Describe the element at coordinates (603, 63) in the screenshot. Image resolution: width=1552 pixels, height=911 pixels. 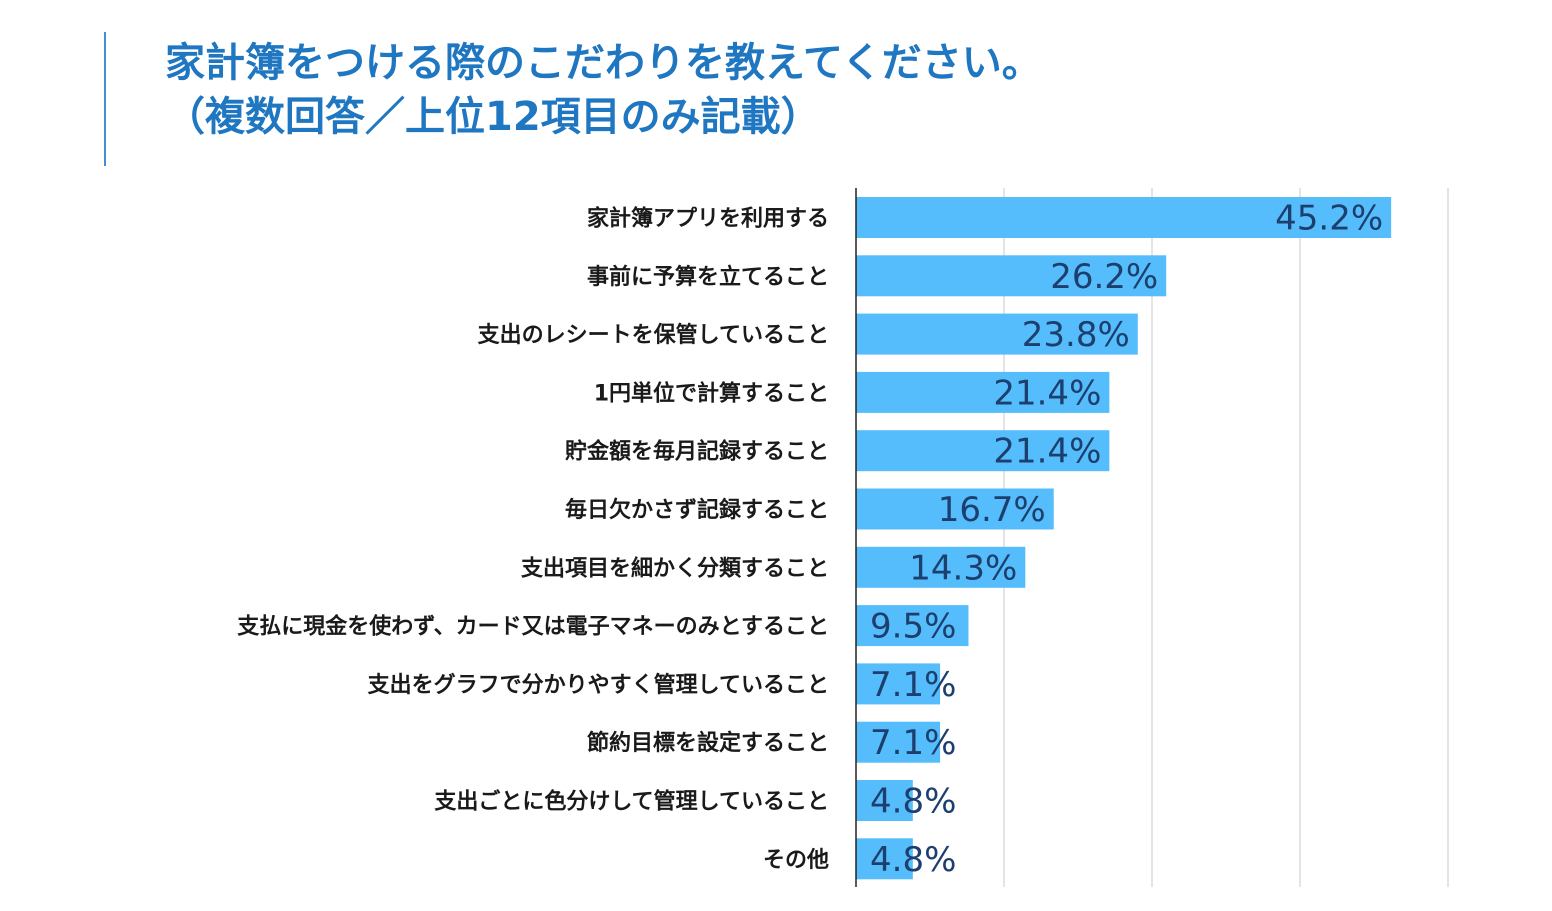
I see `chart-title-line1: 家計簿をつける際のこだわりを教えてください。` at that location.